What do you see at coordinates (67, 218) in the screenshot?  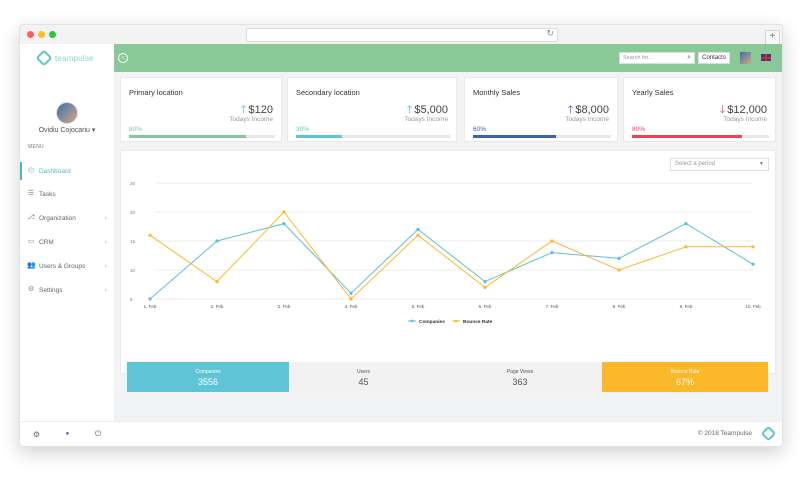 I see `sidebar-item-organization: ⎇ Organization ‹` at bounding box center [67, 218].